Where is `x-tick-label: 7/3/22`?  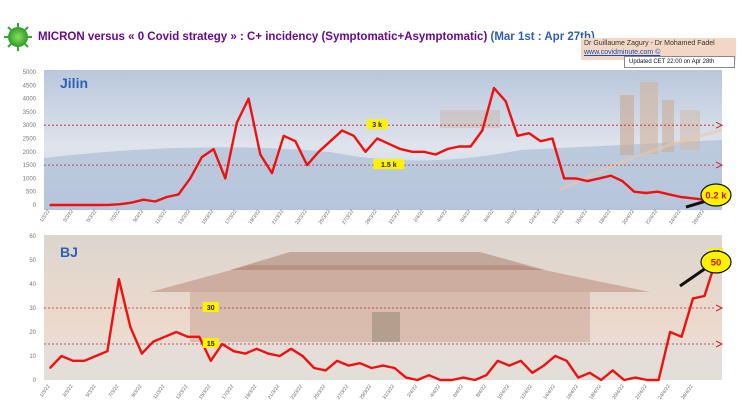
x-tick-label: 7/3/22 is located at coordinates (115, 216).